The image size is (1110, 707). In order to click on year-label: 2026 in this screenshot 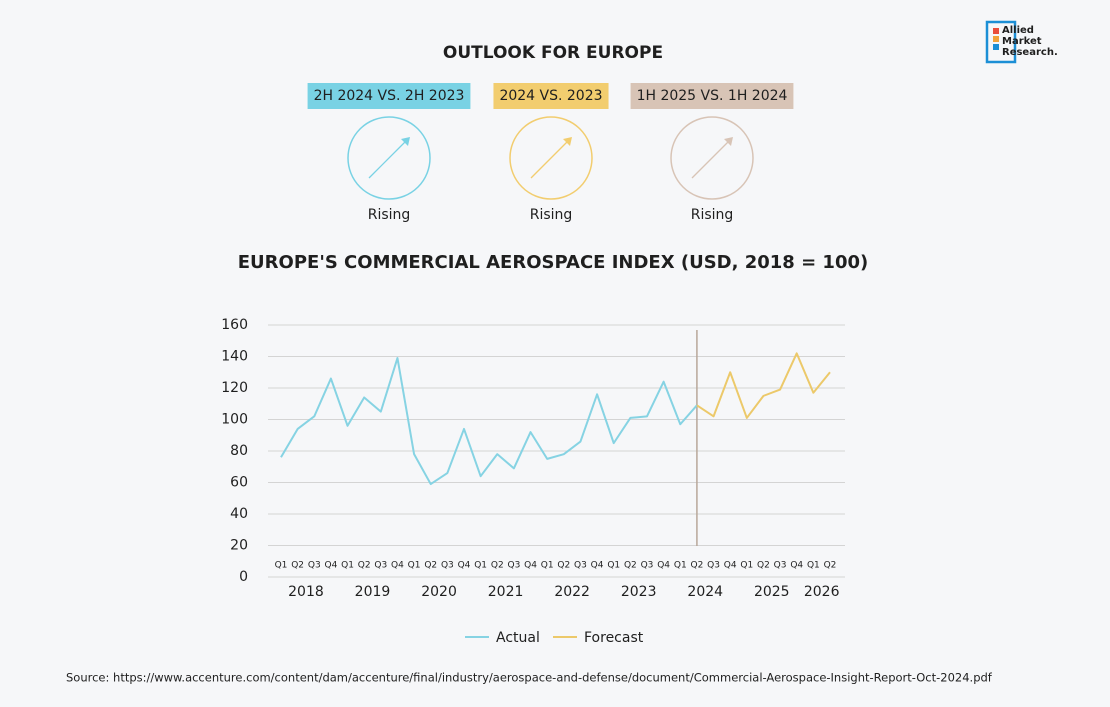, I will do `click(822, 592)`.